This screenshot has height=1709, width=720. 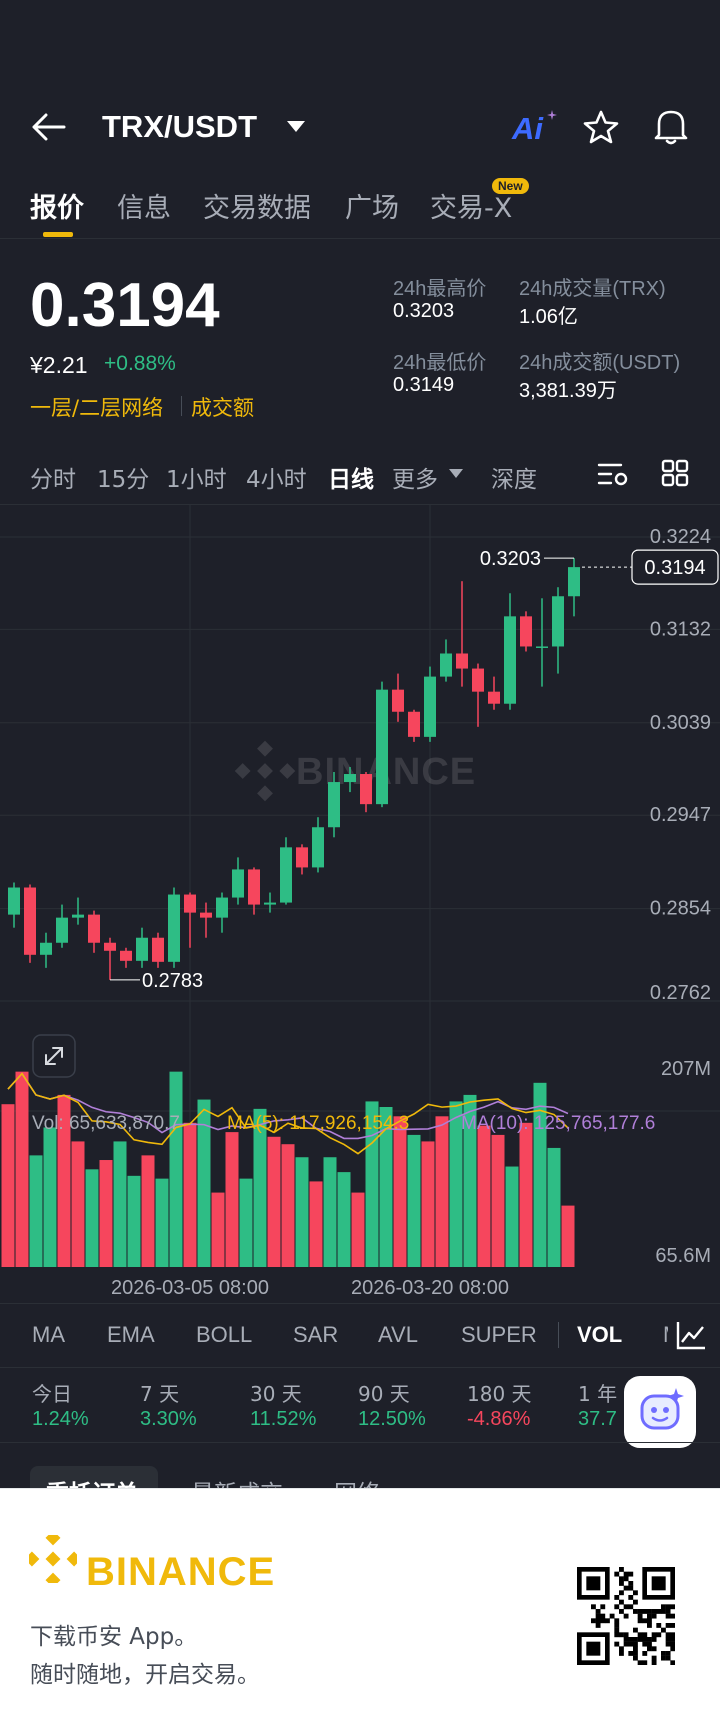 I want to click on volume-ma10-line, so click(x=288, y=1106).